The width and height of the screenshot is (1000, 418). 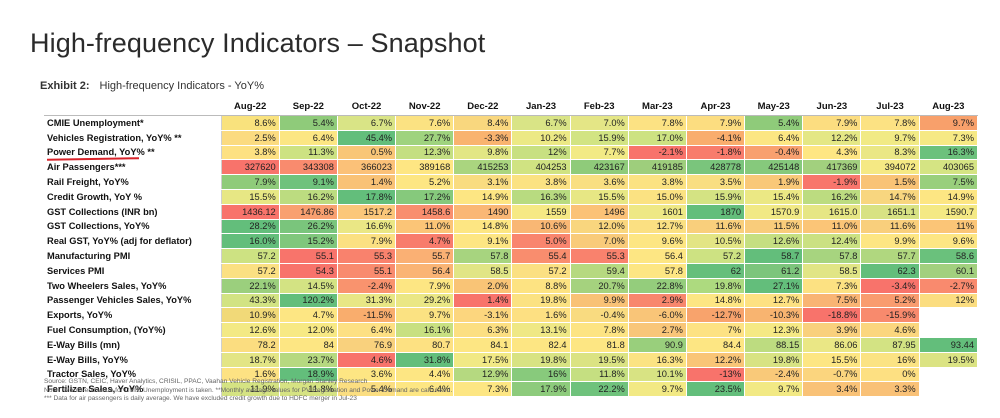 I want to click on row-label: GST Collections, YoY%, so click(x=133, y=226).